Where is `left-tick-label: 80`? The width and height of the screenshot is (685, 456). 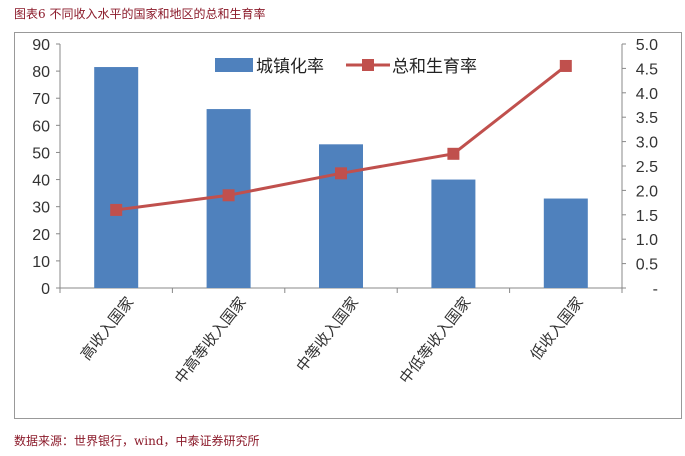 left-tick-label: 80 is located at coordinates (41, 72).